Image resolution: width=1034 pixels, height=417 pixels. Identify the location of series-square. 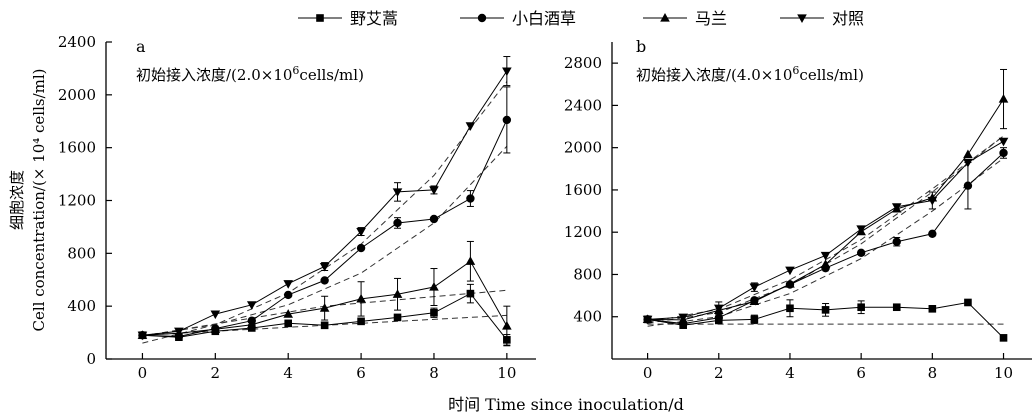
(825, 320).